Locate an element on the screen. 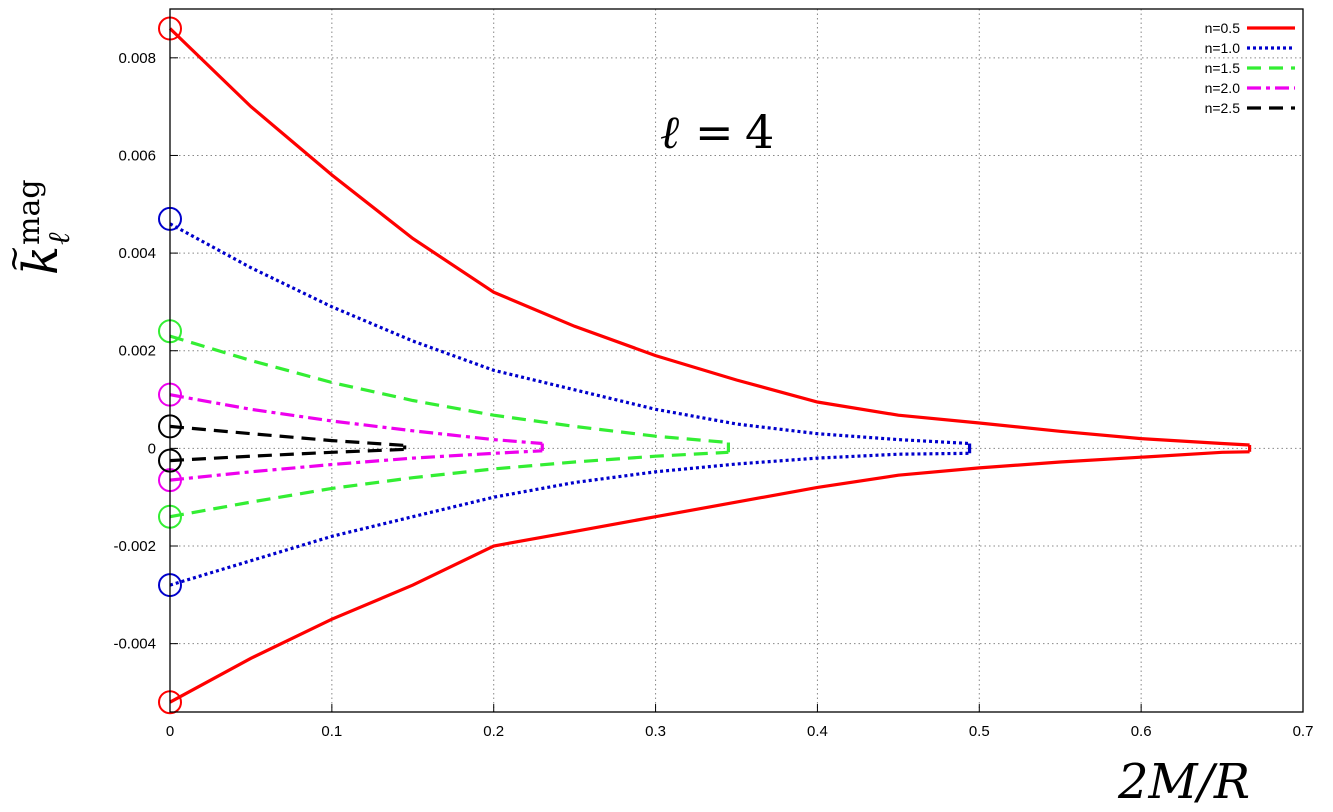 Image resolution: width=1333 pixels, height=812 pixels. legend-label: n=2.0 is located at coordinates (1223, 88).